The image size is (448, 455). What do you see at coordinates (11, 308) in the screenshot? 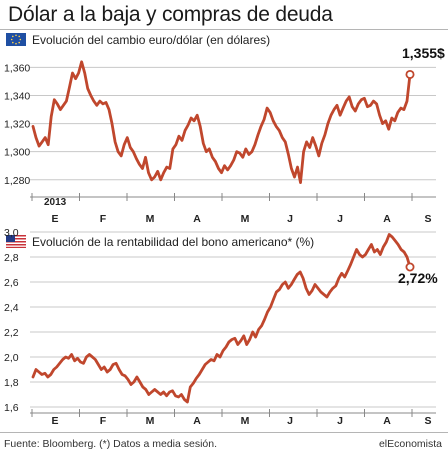
I see `y-tick-label: 2,4` at bounding box center [11, 308].